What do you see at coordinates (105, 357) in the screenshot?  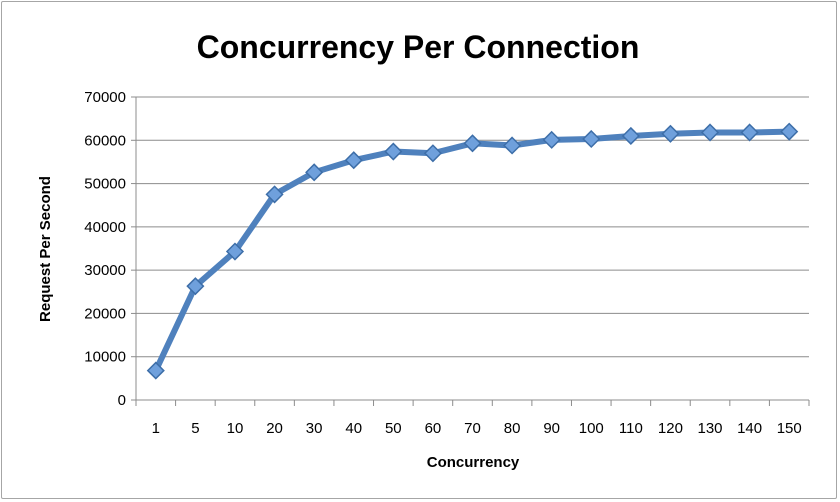 I see `y-tick-label: 10000` at bounding box center [105, 357].